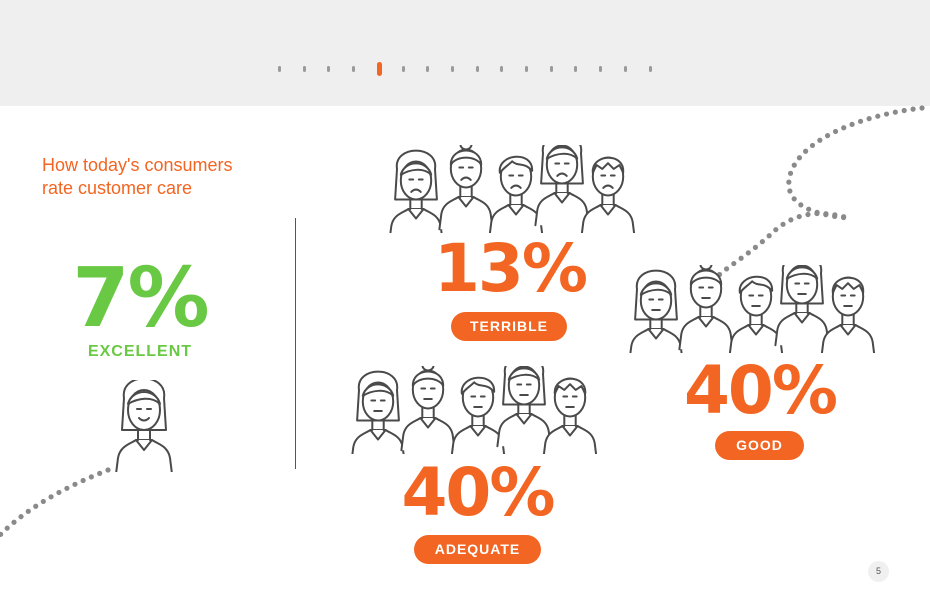  Describe the element at coordinates (512, 189) in the screenshot. I see `terrible-people-group-icon` at that location.